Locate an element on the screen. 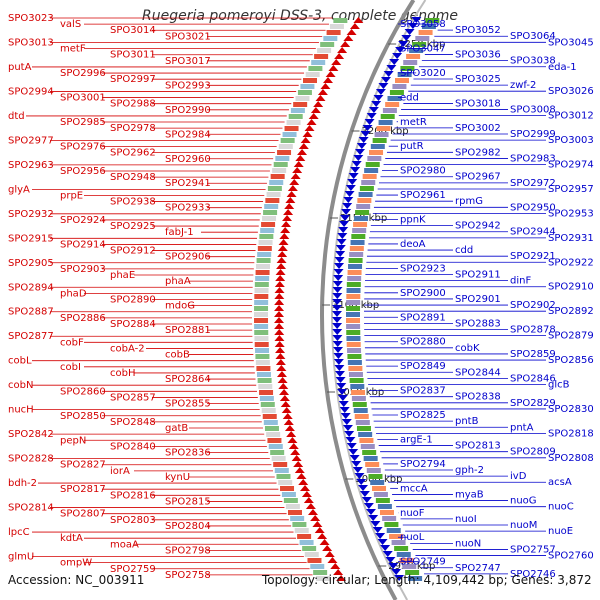  left-gene-label: kynU is located at coordinates (177, 477).